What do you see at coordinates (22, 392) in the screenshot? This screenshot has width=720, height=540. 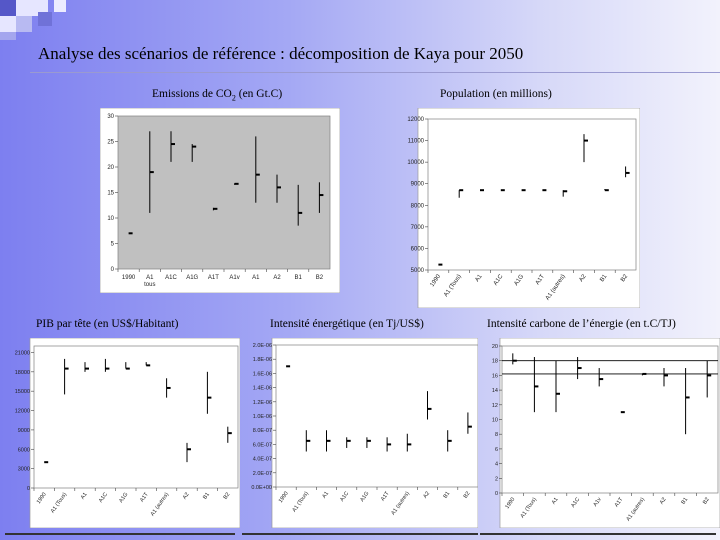 I see `pib-ytick-label: 15000` at bounding box center [22, 392].